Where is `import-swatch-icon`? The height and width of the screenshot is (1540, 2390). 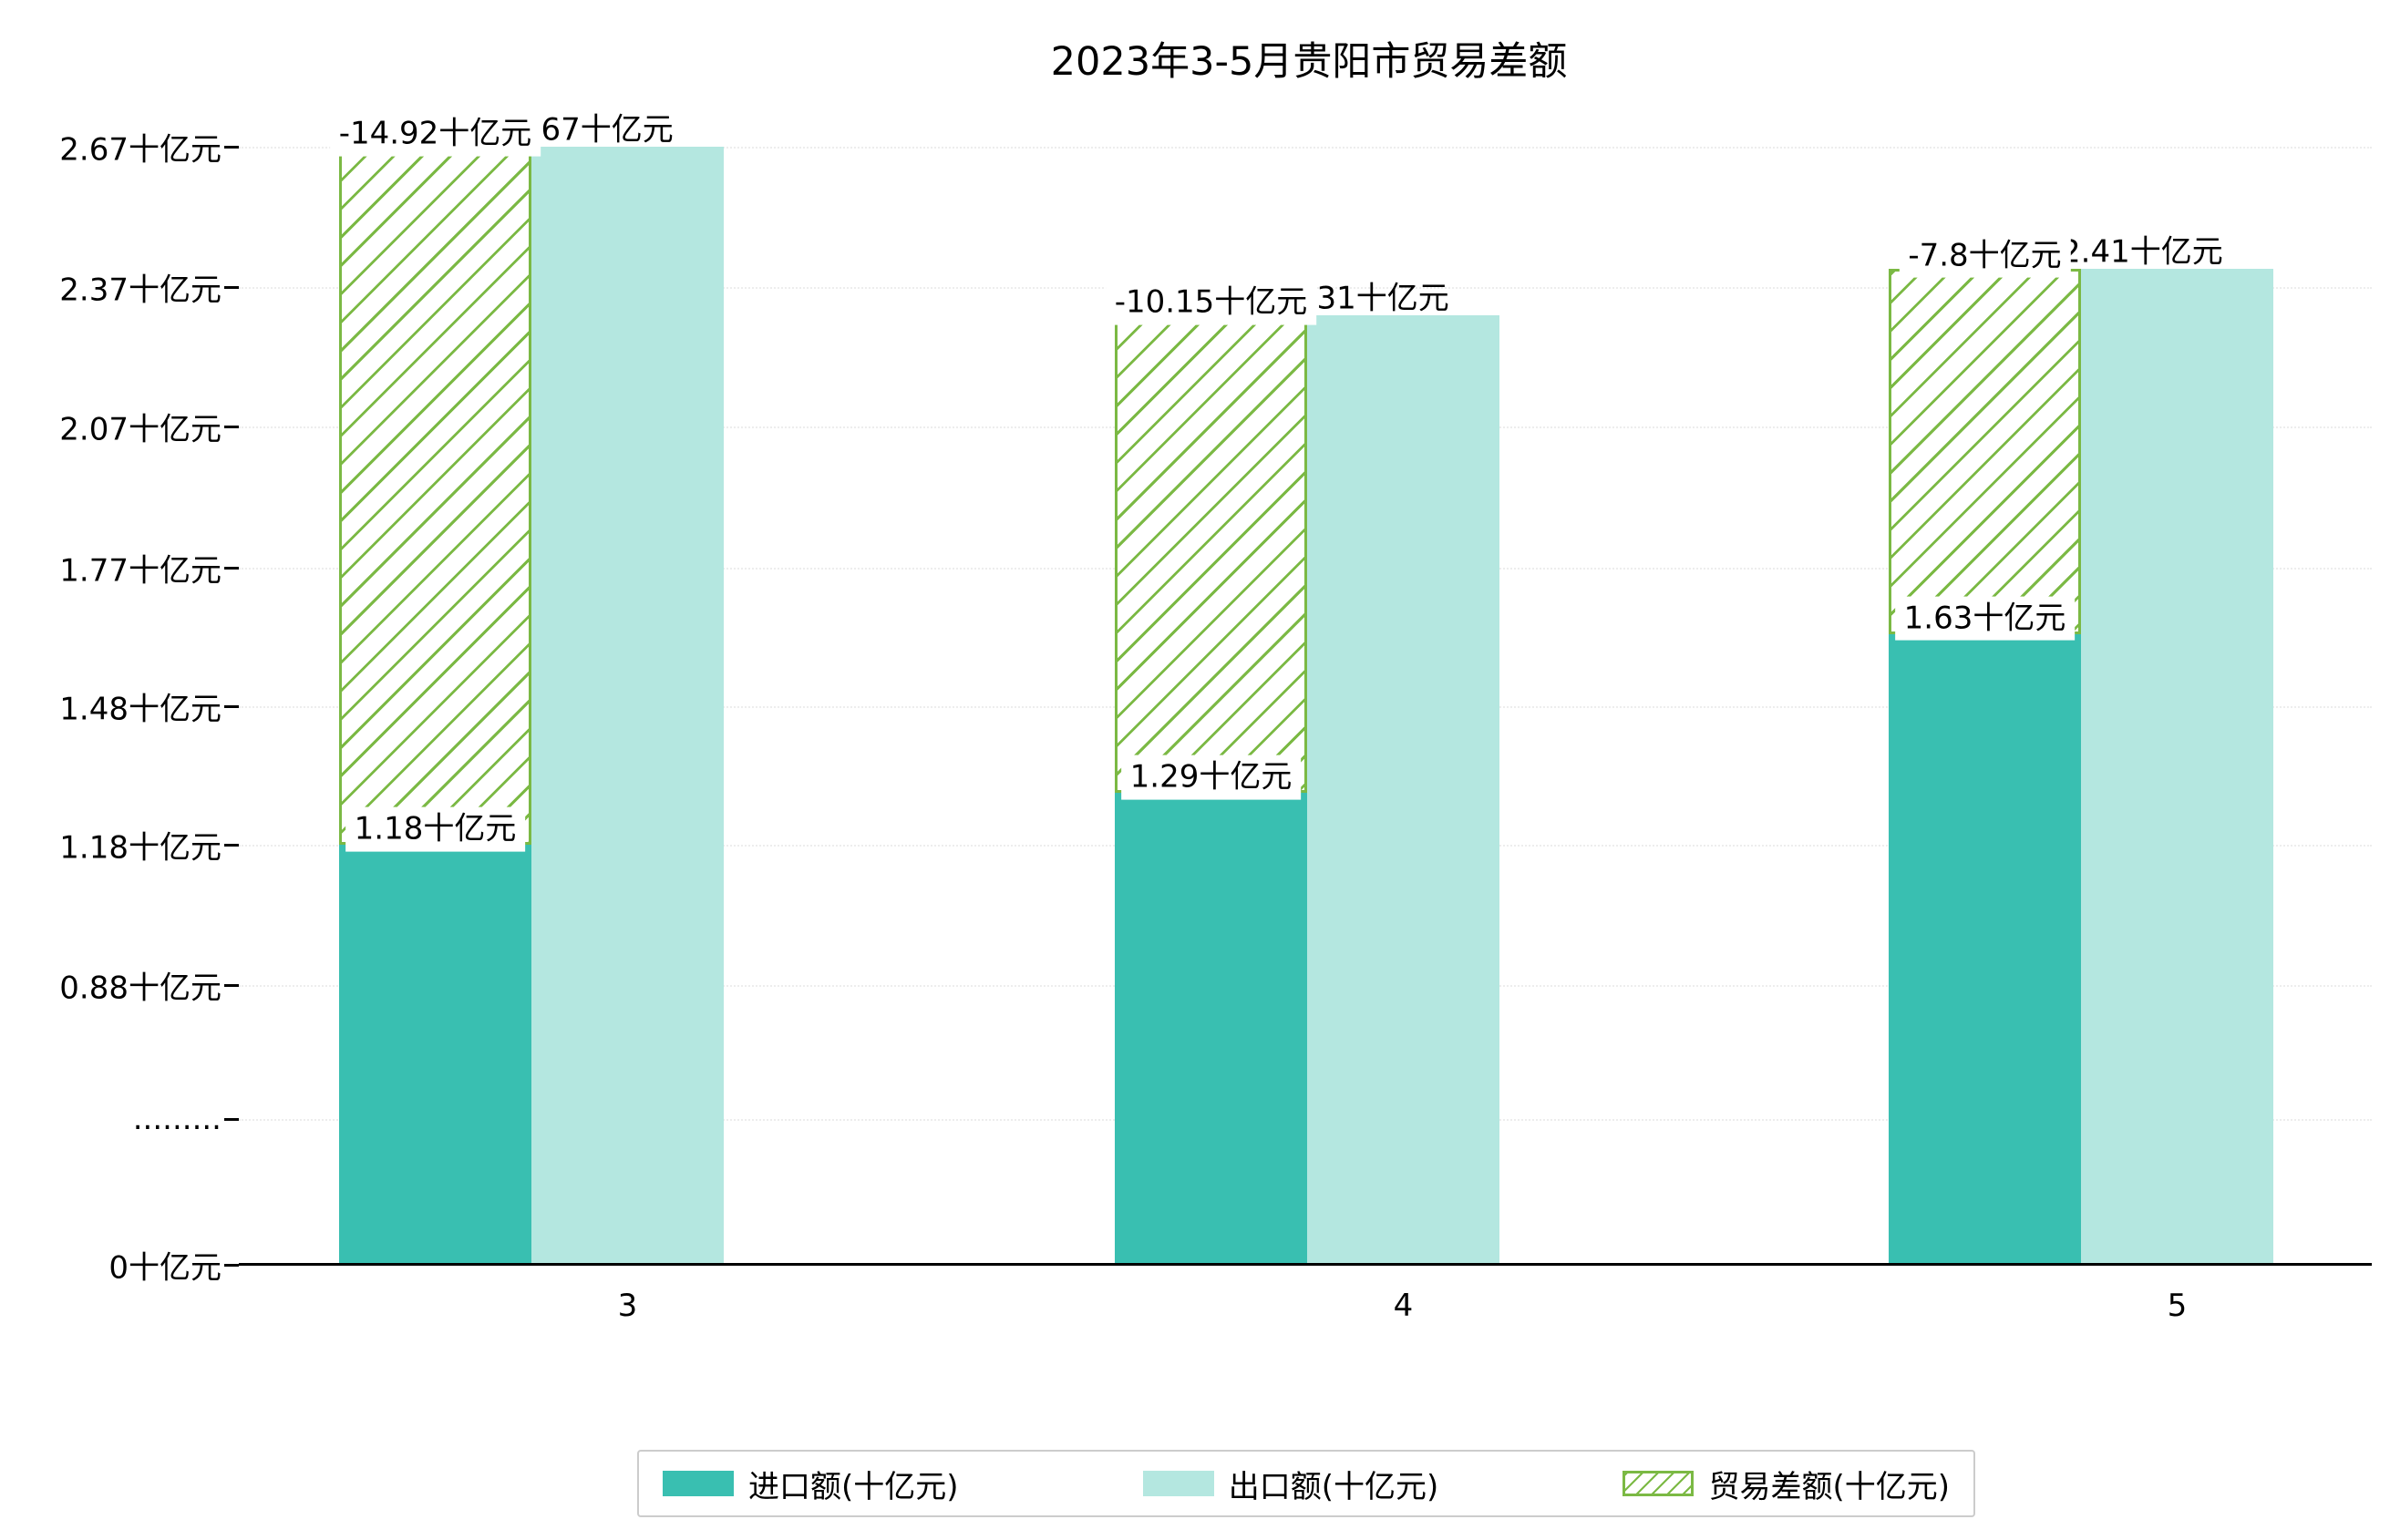 import-swatch-icon is located at coordinates (698, 1483).